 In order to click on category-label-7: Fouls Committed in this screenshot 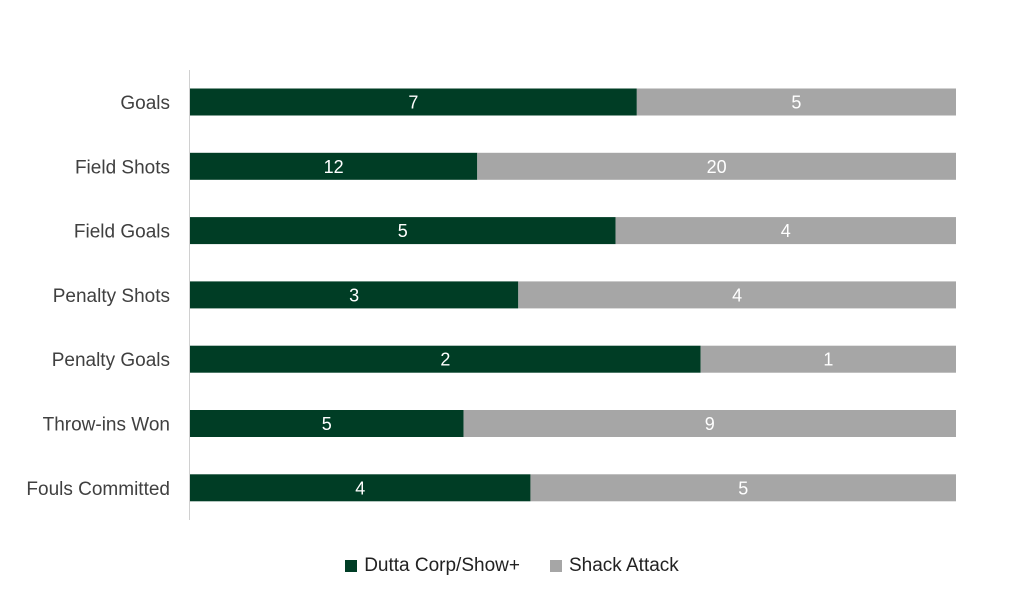, I will do `click(98, 489)`.